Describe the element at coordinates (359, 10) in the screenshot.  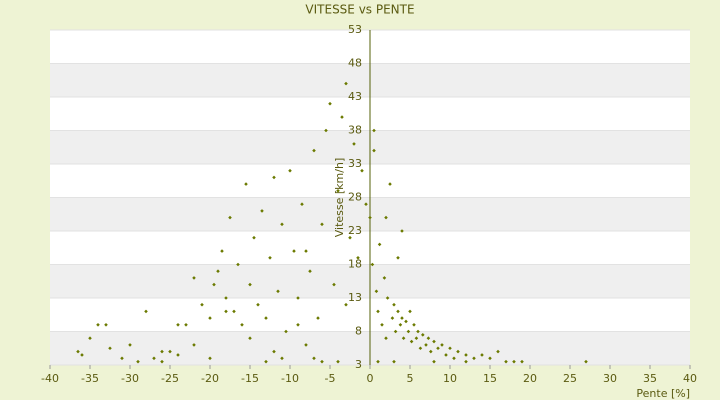
I see `chart-title: VITESSE vs PENTE` at that location.